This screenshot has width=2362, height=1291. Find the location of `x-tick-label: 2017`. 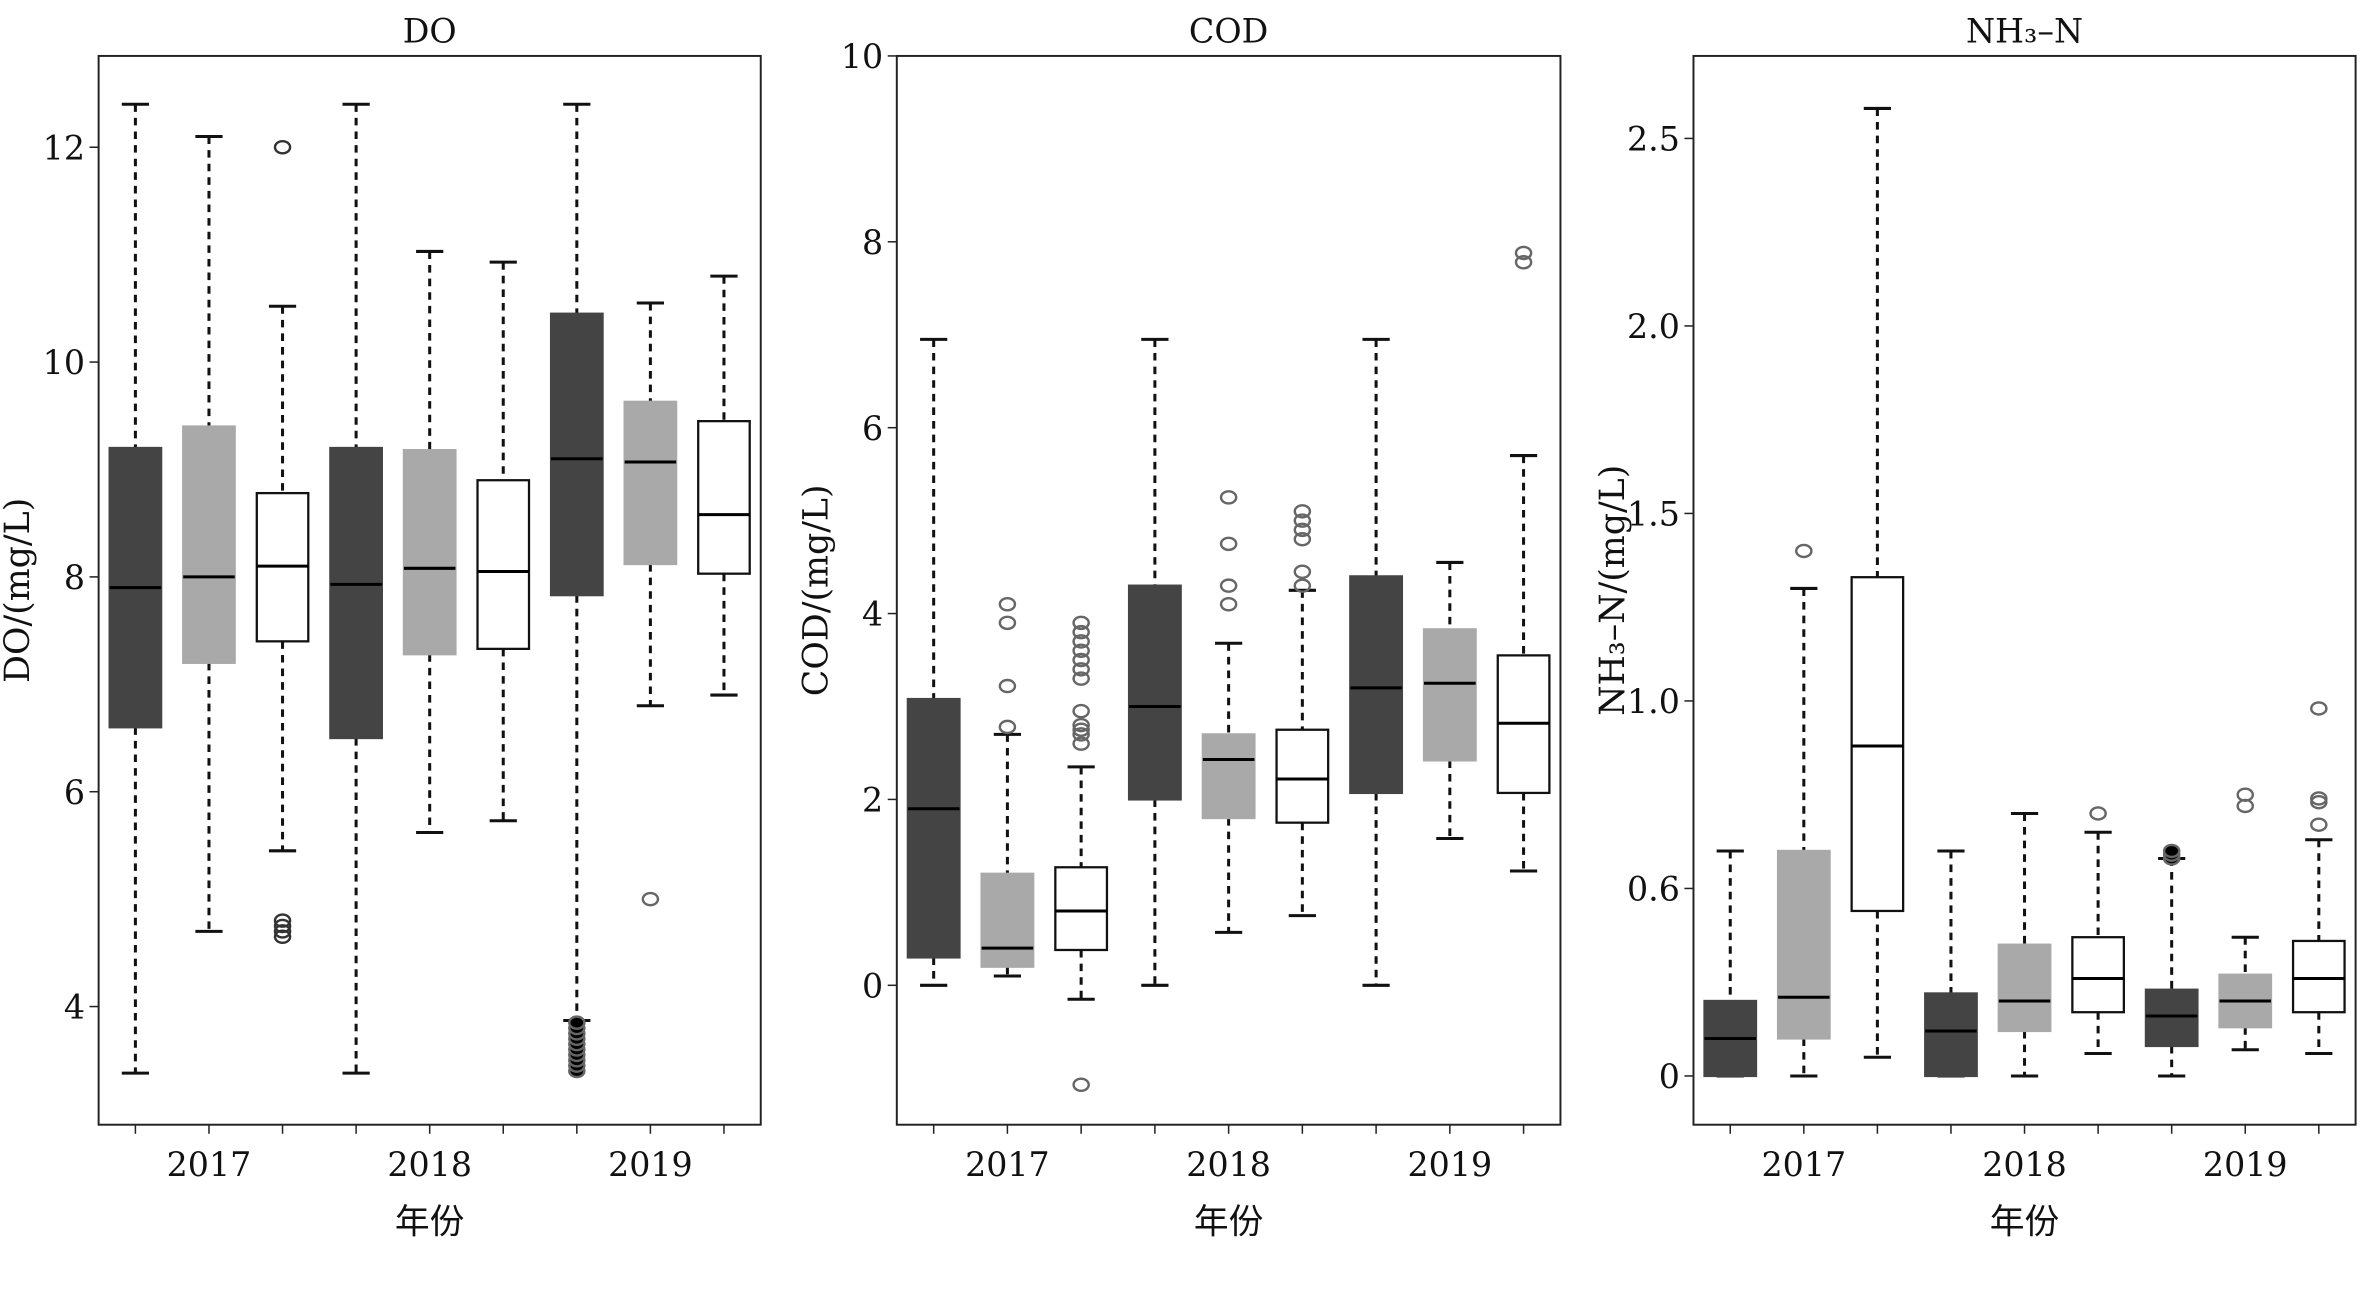

x-tick-label: 2017 is located at coordinates (209, 1164).